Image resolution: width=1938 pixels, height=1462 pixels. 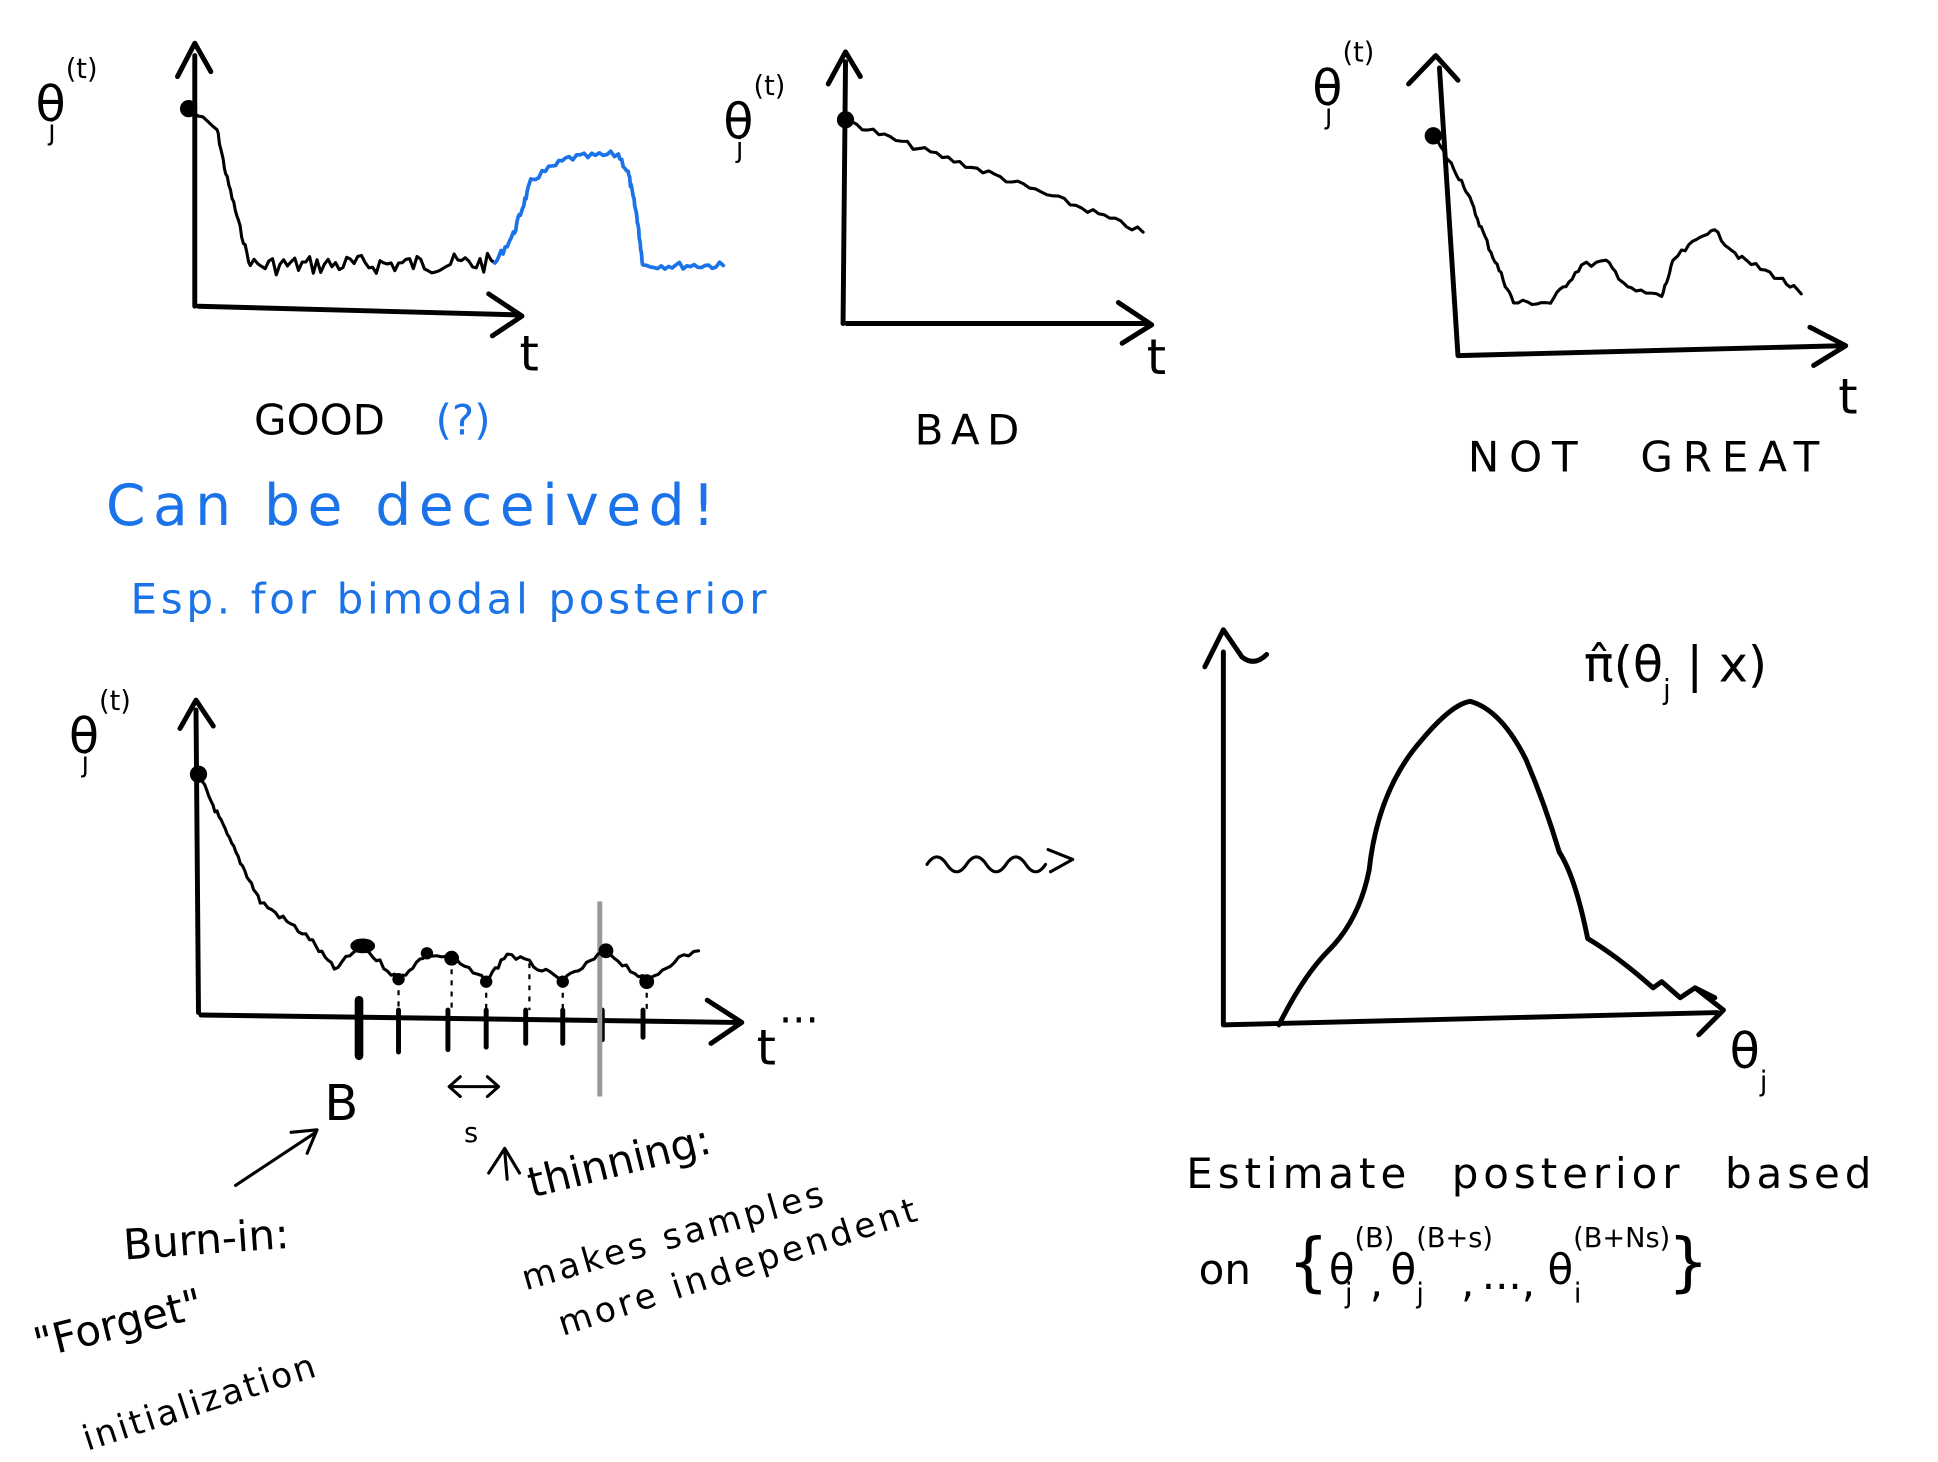 I want to click on thinning-marker: s, so click(x=471, y=1133).